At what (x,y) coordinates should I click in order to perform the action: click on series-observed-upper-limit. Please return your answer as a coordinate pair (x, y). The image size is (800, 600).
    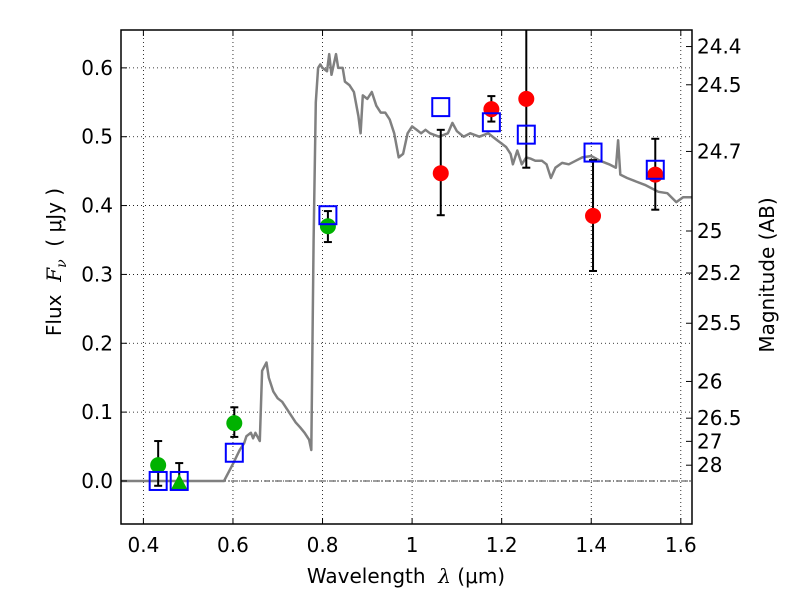
    Looking at the image, I should click on (179, 476).